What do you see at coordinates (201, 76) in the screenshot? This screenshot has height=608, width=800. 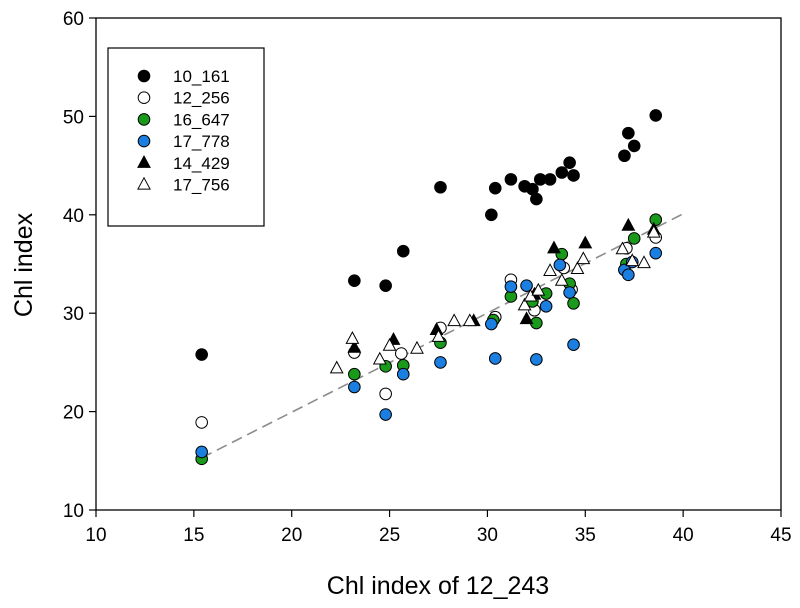 I see `legend-label: 10_161` at bounding box center [201, 76].